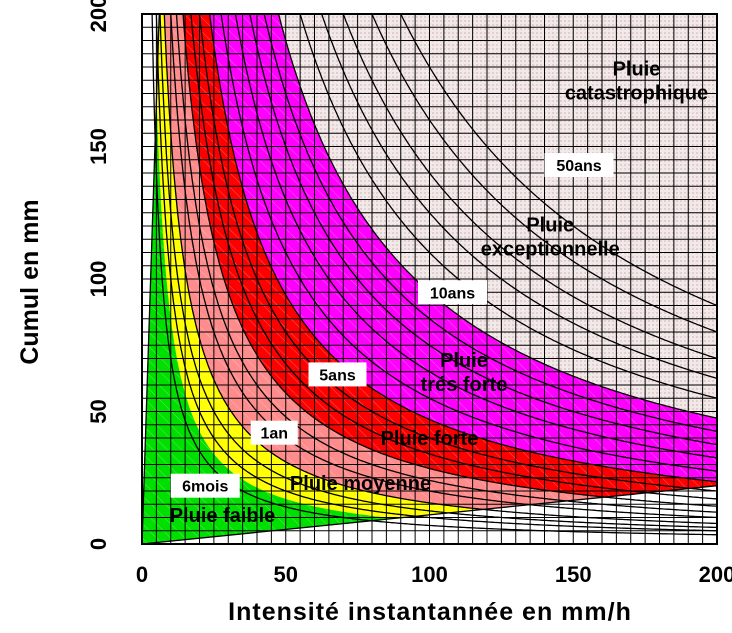 This screenshot has height=633, width=732. Describe the element at coordinates (98, 279) in the screenshot. I see `y-tick-label: 100` at that location.